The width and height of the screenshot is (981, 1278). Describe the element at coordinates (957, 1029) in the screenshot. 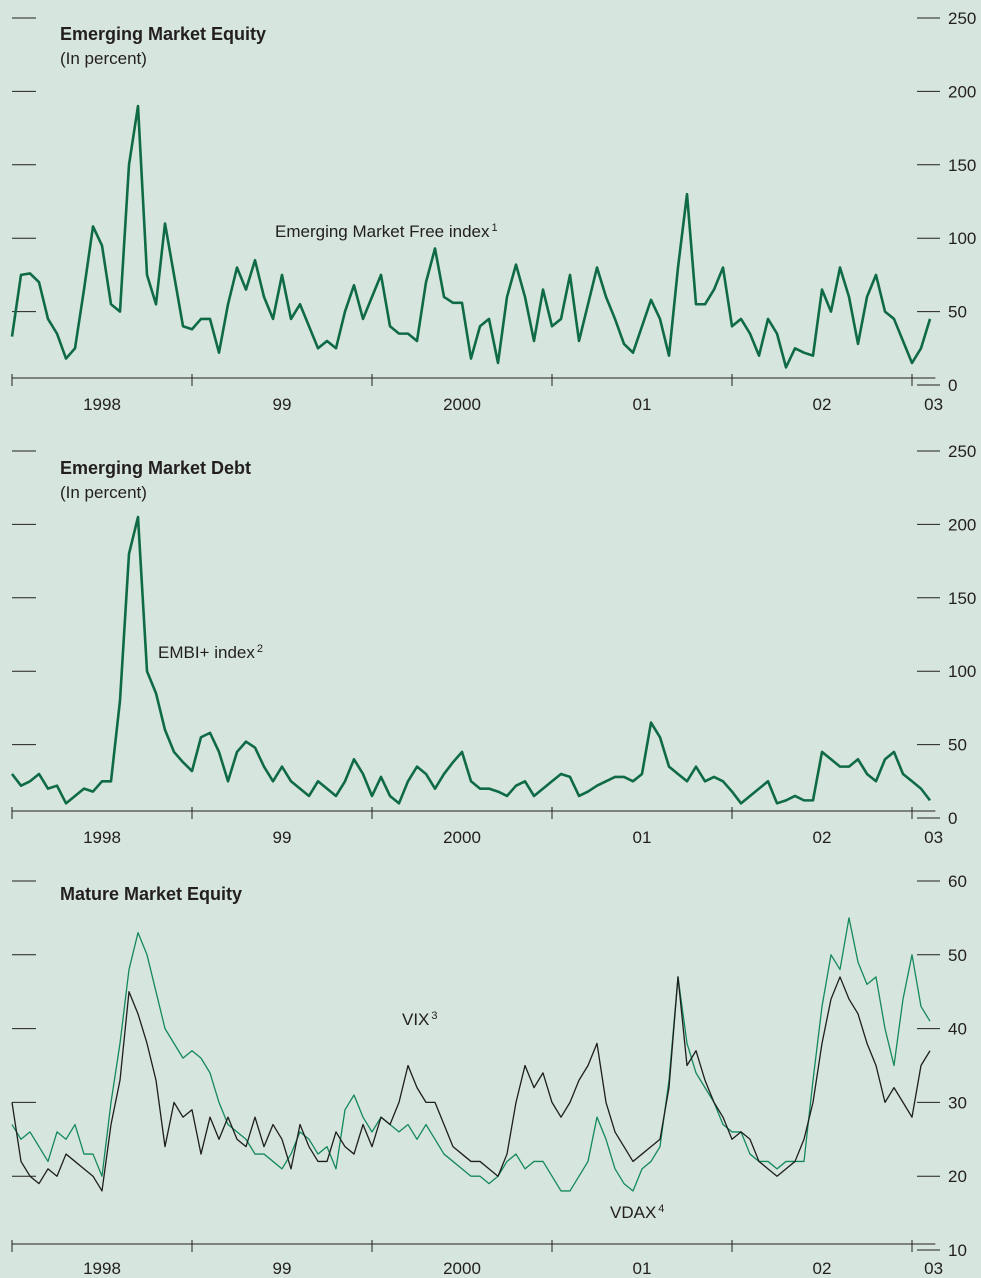

I see `y-tick-label: 40` at that location.